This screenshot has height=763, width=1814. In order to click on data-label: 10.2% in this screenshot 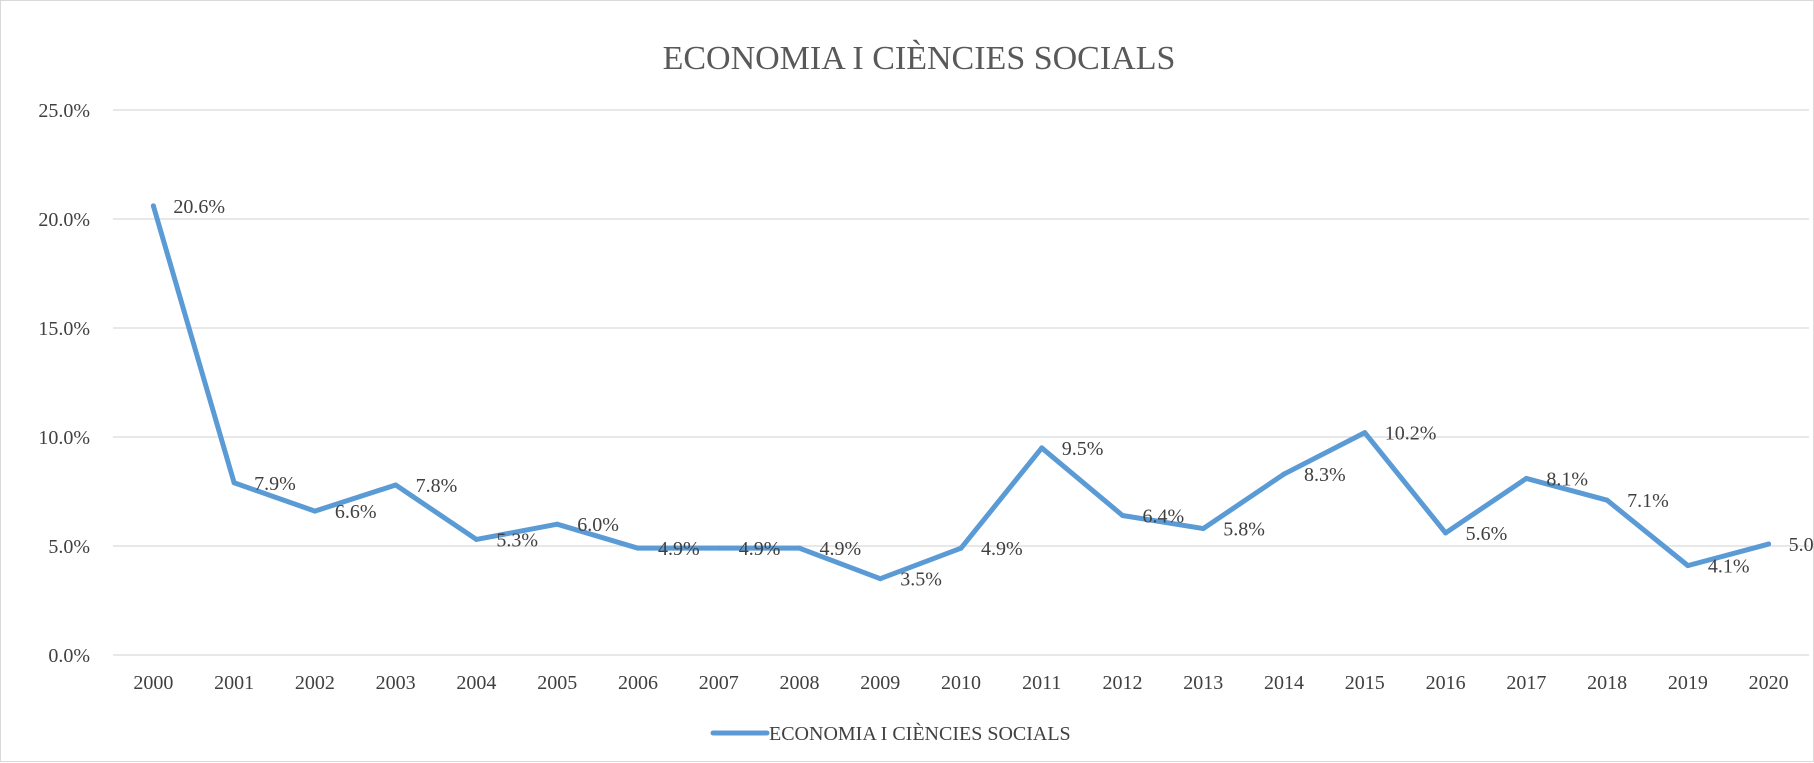, I will do `click(1411, 434)`.